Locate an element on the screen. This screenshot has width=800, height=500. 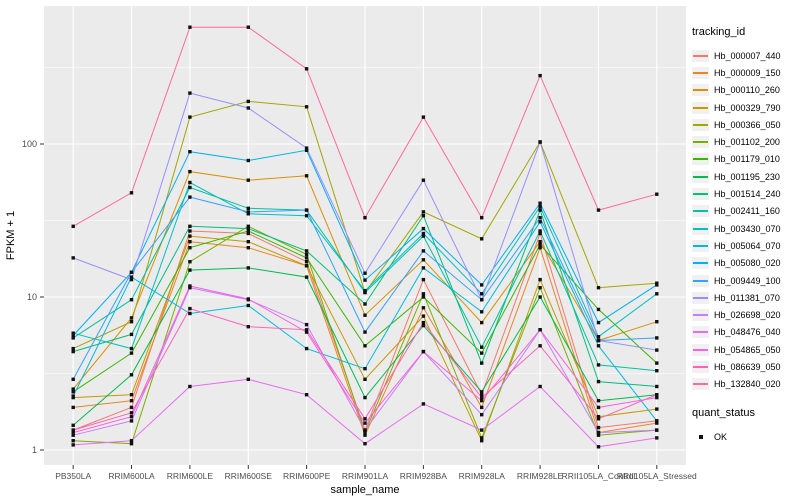
legend-item-Hb_003430_070: Hb_003430_070 is located at coordinates (744, 228).